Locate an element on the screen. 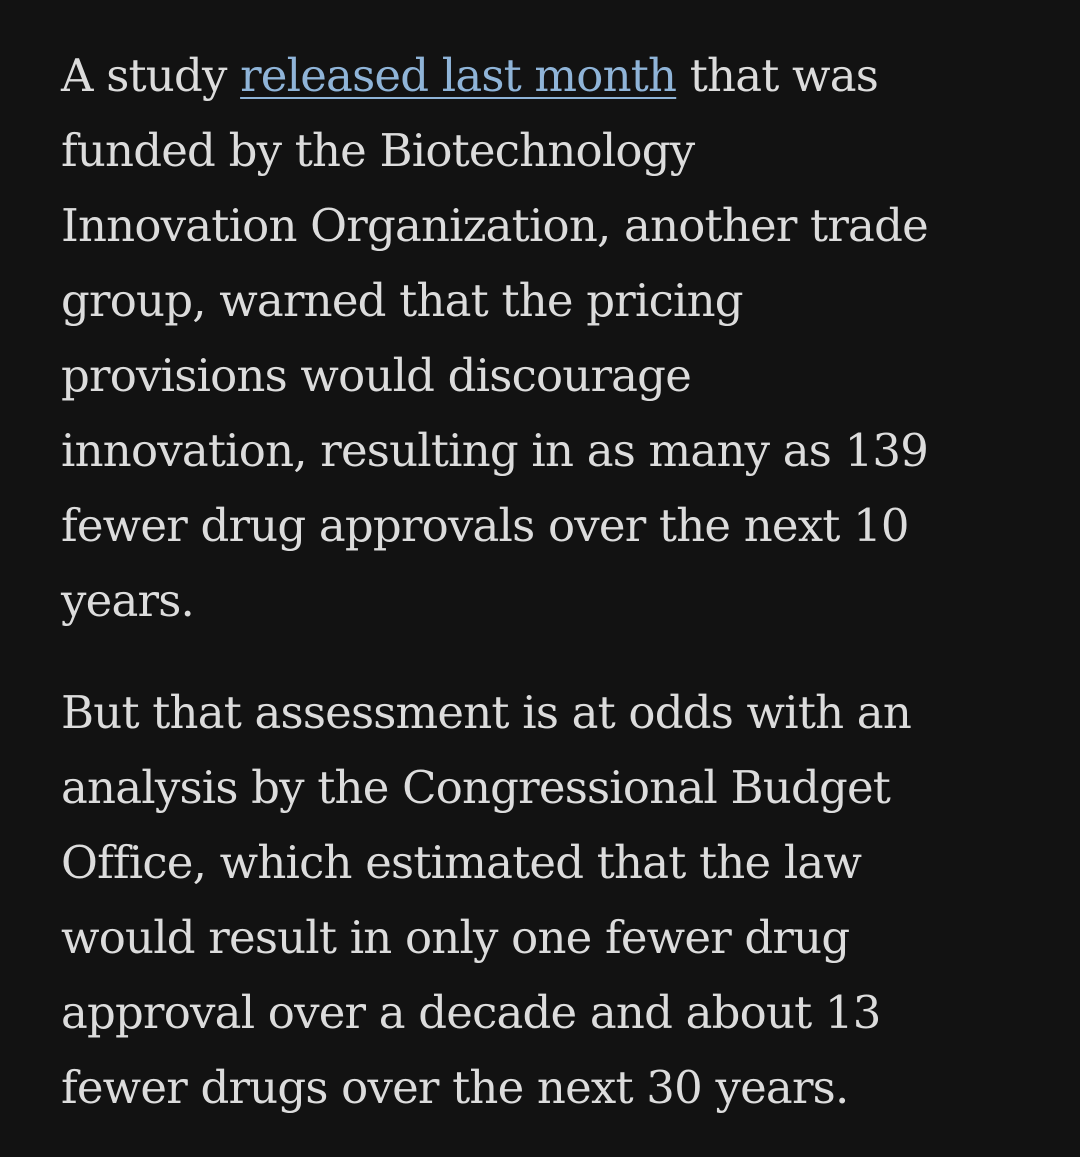  paragraph-2-line: Office, which estimated that the law is located at coordinates (461, 862).